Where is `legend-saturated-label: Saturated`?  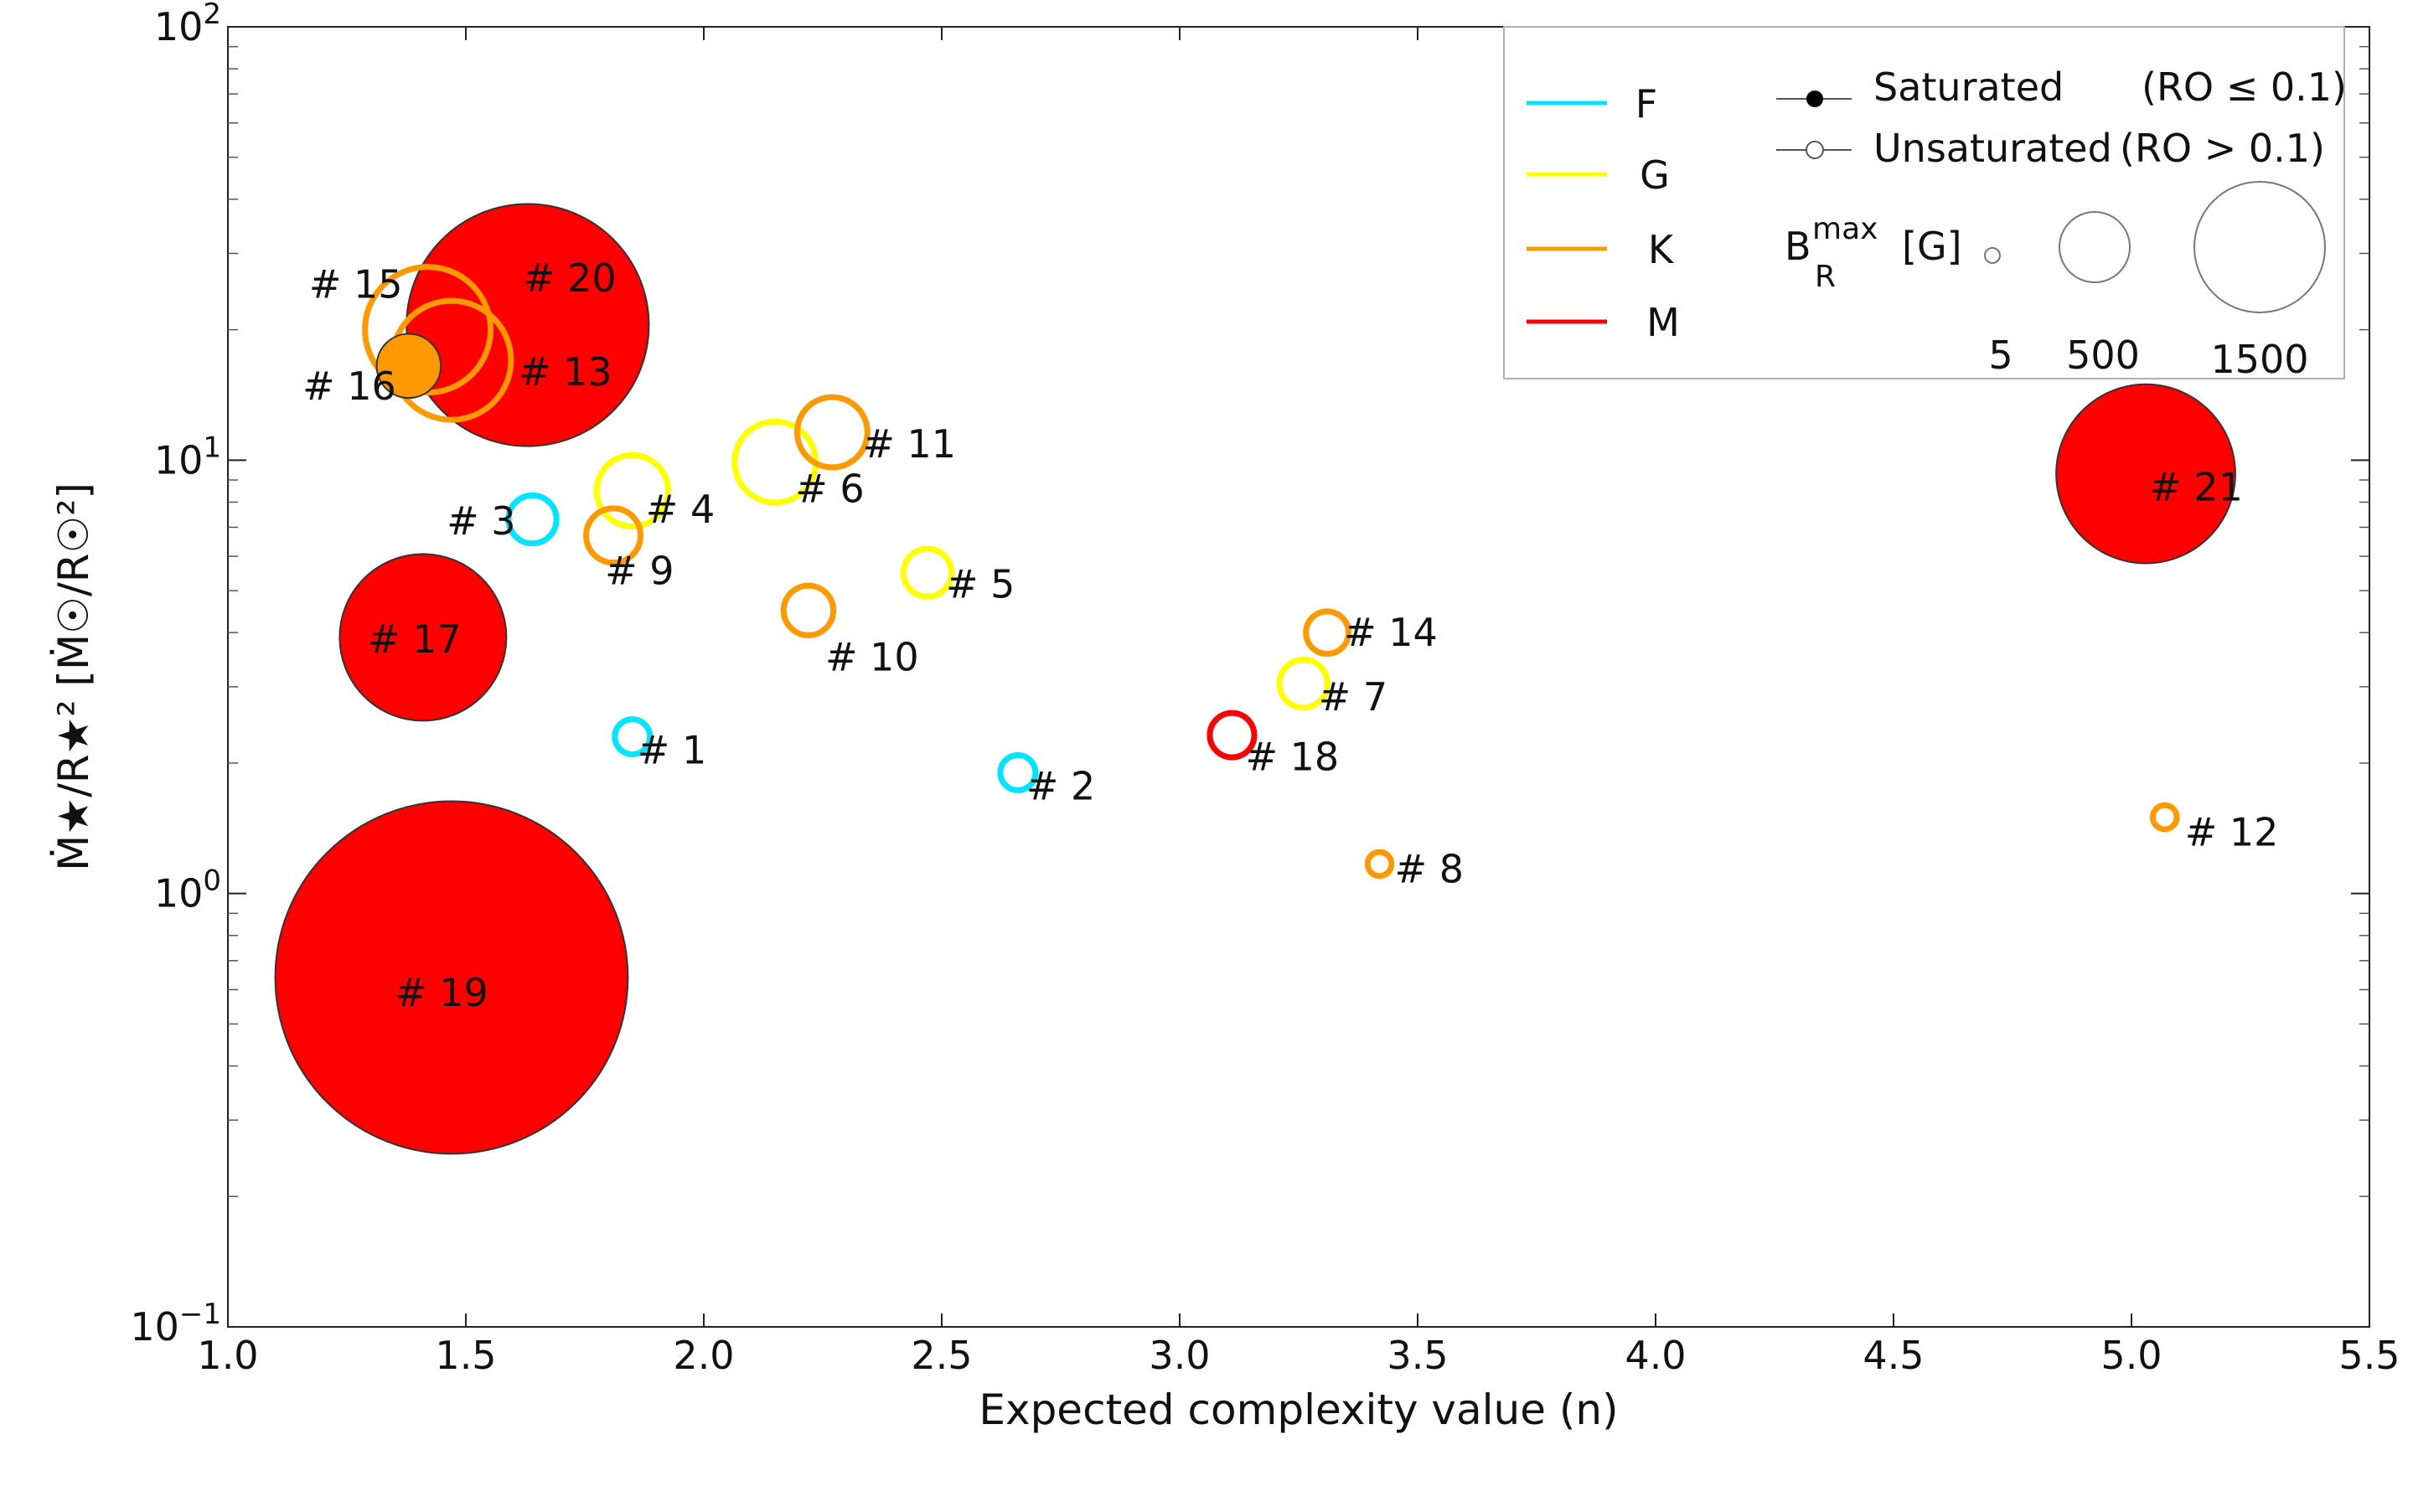
legend-saturated-label: Saturated is located at coordinates (1968, 87).